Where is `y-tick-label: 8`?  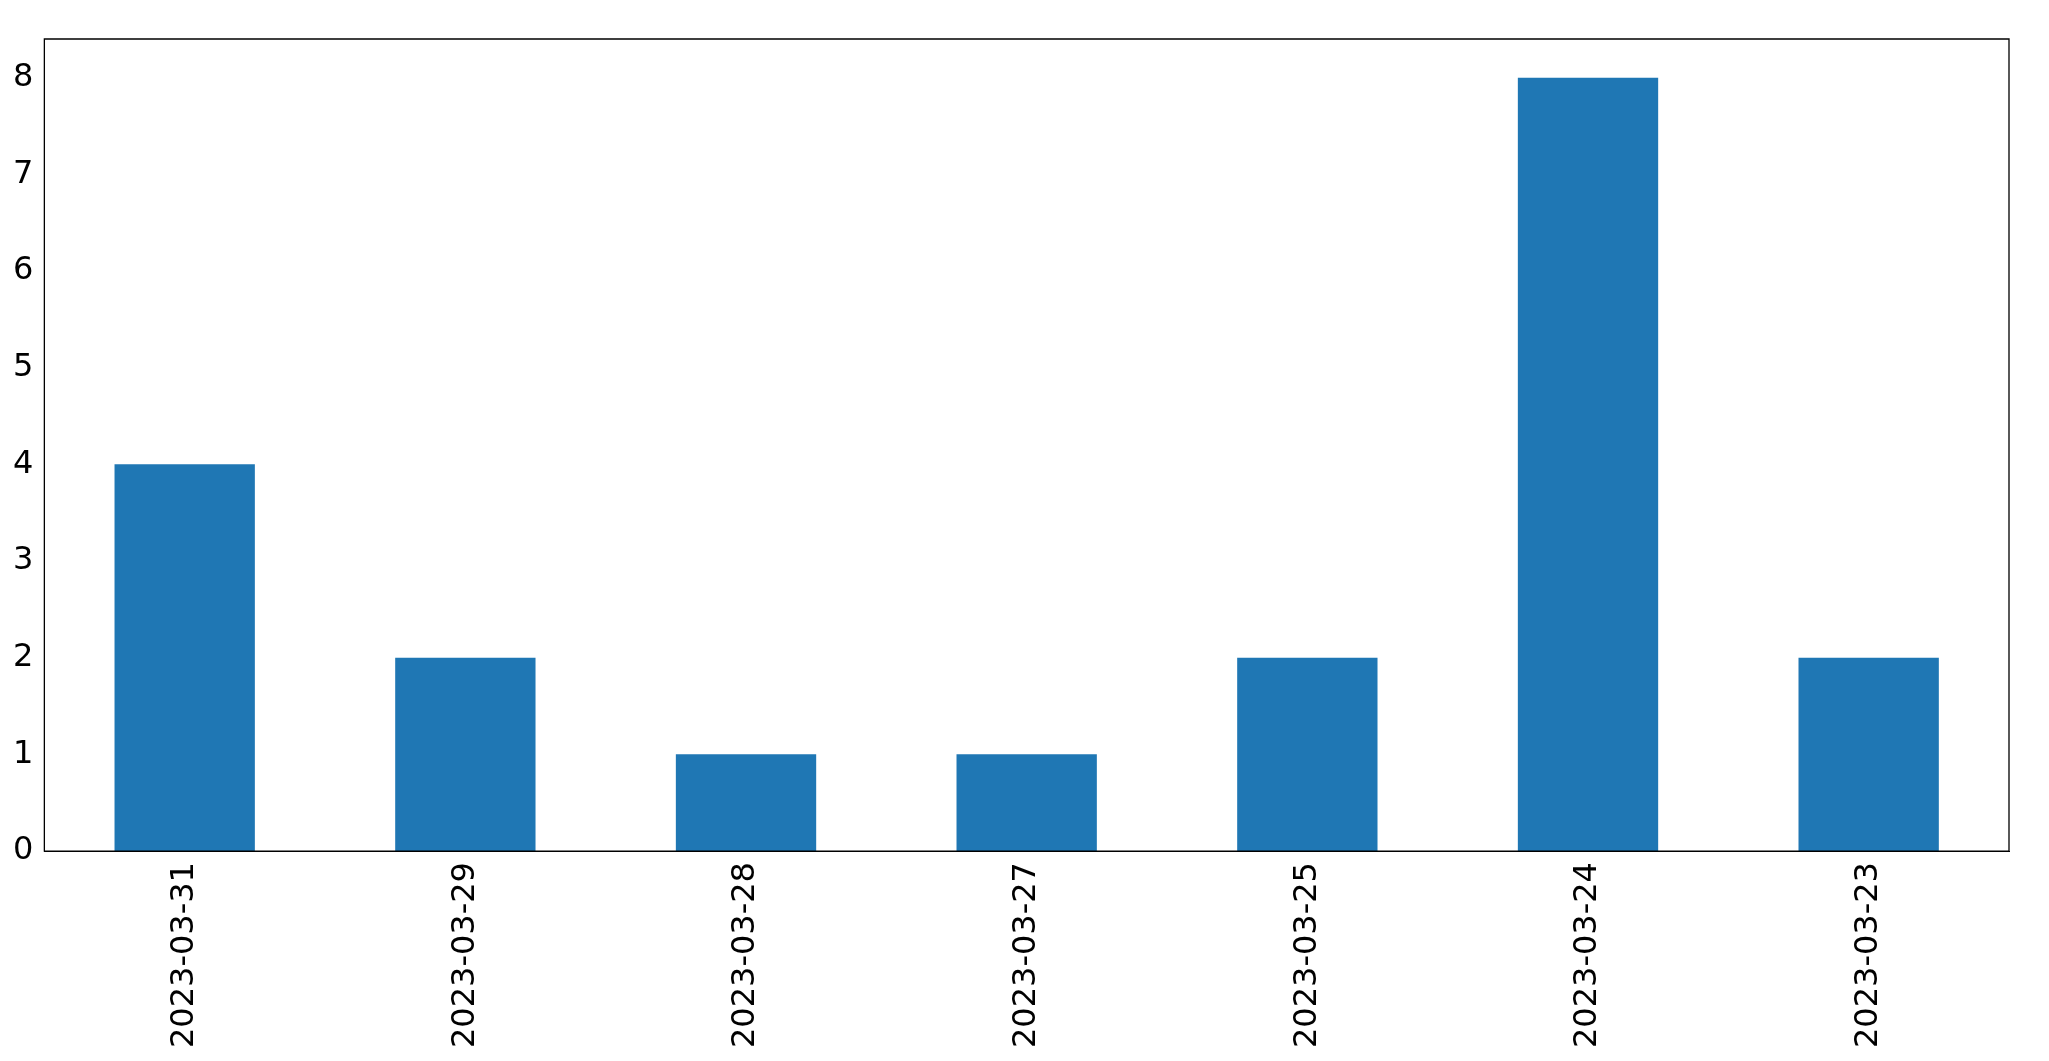
y-tick-label: 8 is located at coordinates (23, 74).